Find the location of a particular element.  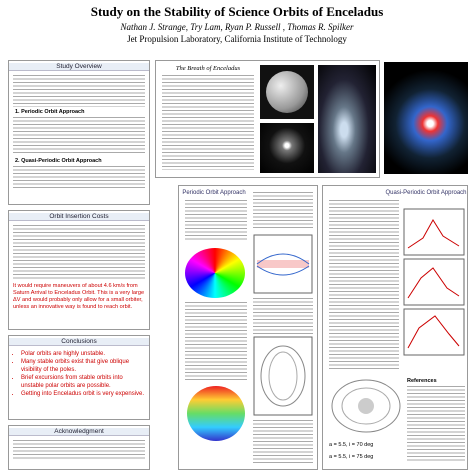

section-title: The Breath of Enceladus is located at coordinates (208, 68).